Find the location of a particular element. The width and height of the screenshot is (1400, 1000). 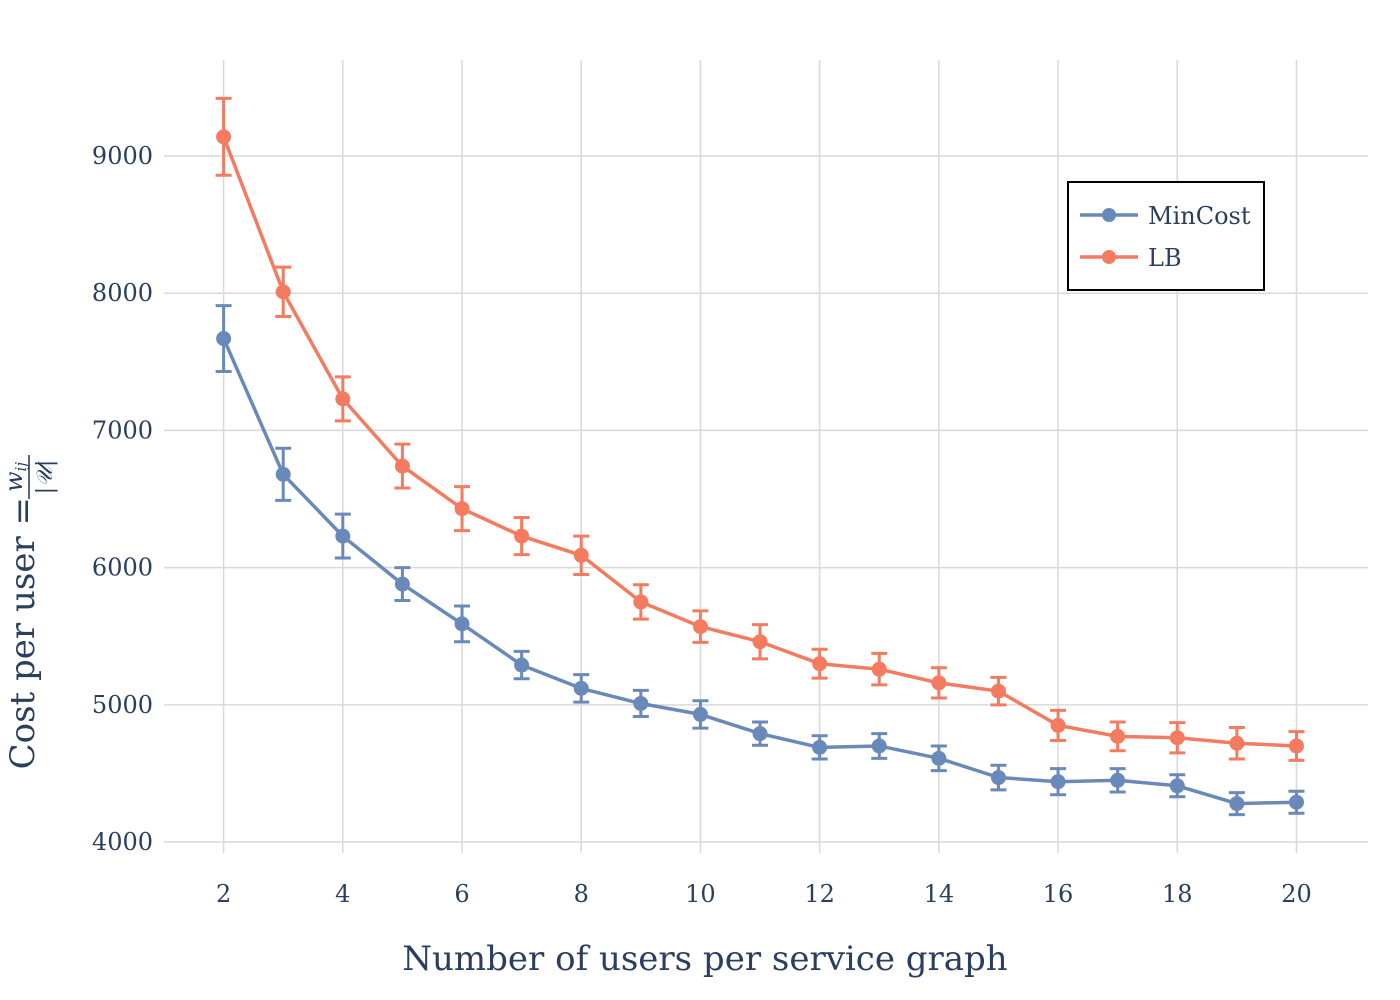

x-tick-label: 18 is located at coordinates (1177, 894).